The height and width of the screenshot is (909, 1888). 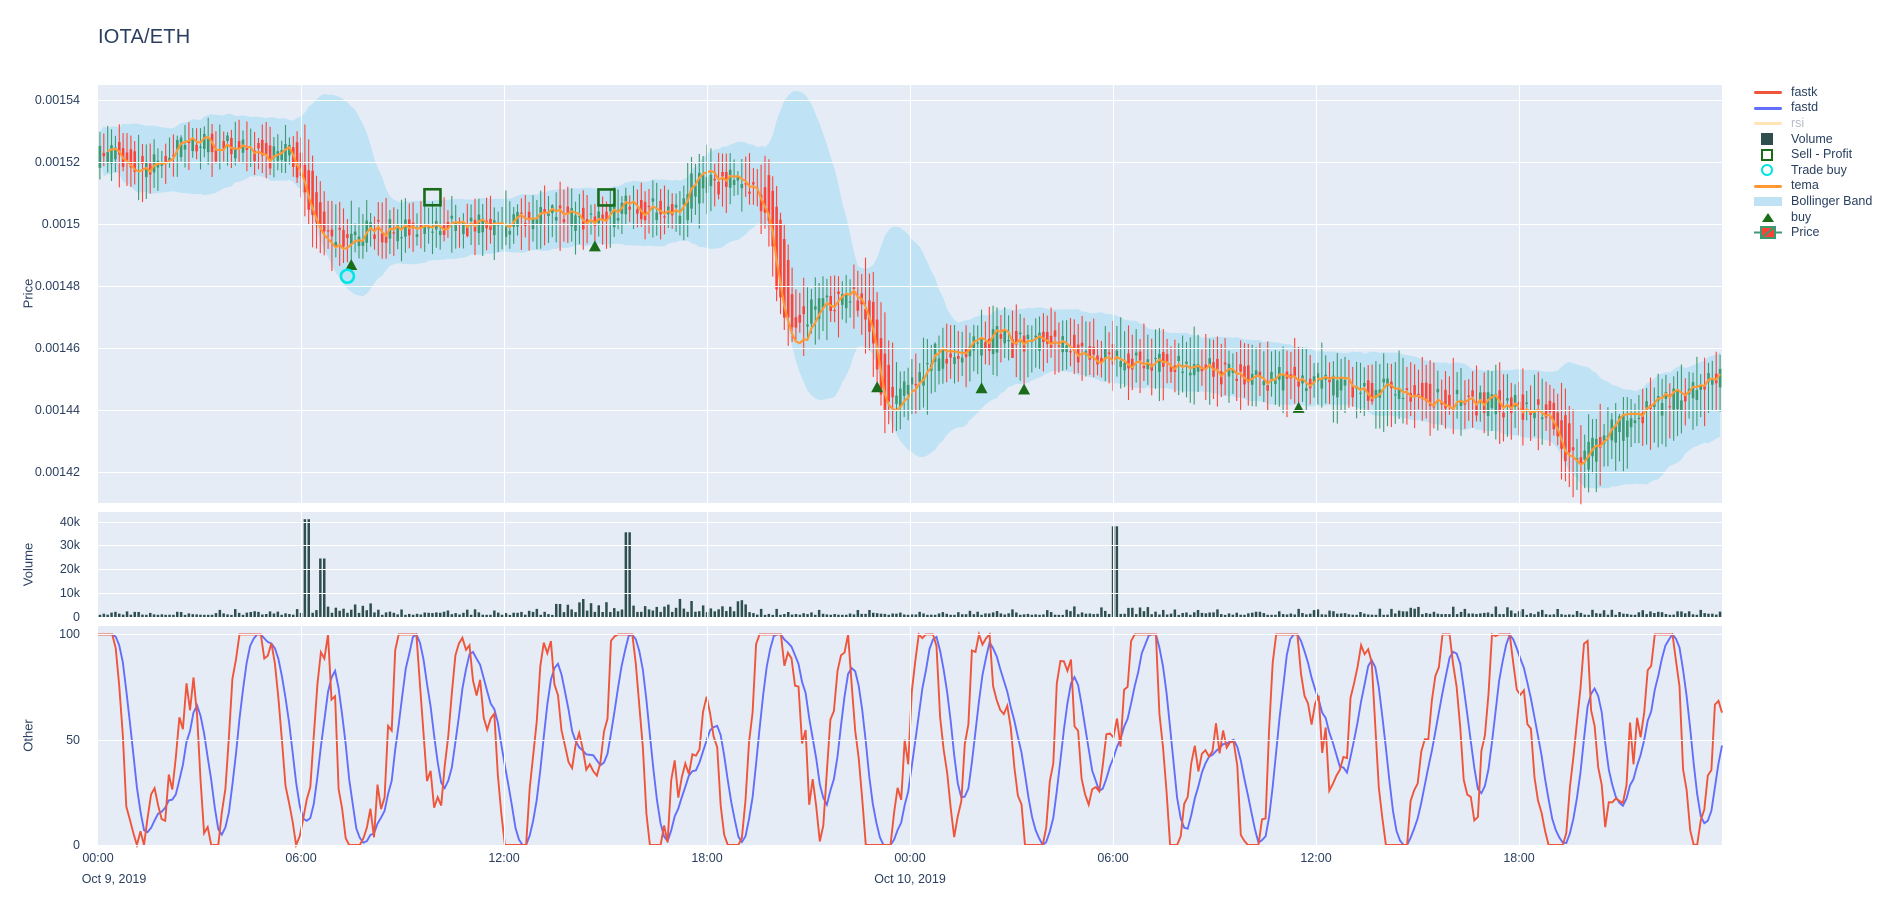 What do you see at coordinates (1801, 216) in the screenshot?
I see `legend-label: buy` at bounding box center [1801, 216].